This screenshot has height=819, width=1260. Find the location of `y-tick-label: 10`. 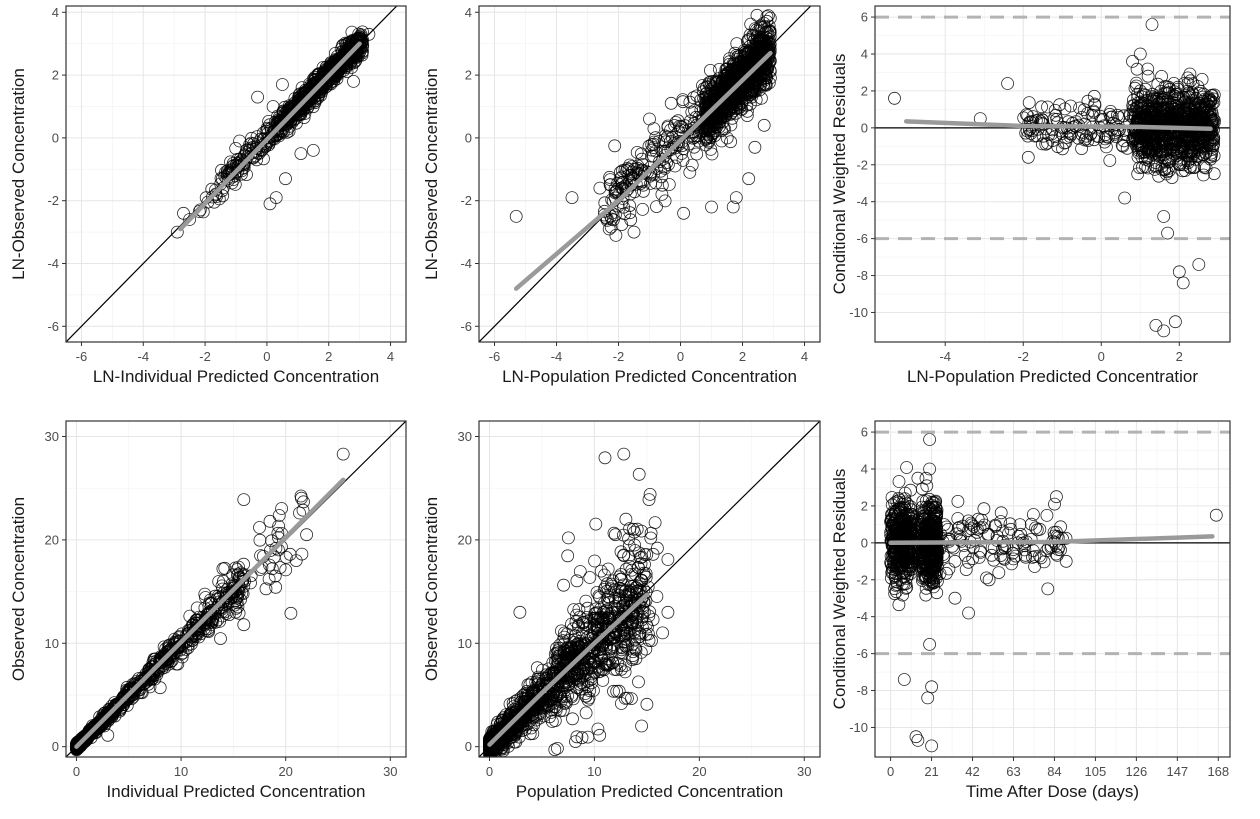

y-tick-label: 10 is located at coordinates (52, 643).